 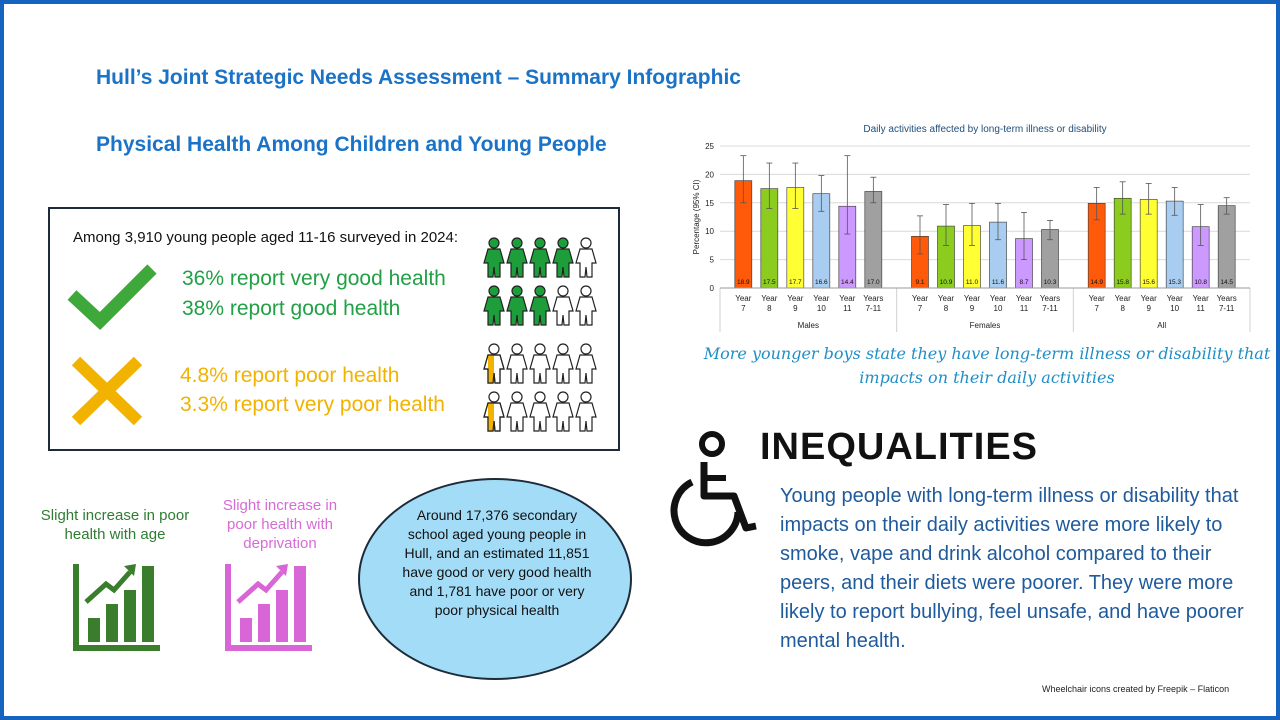 I want to click on data-label: 16.6, so click(x=821, y=282).